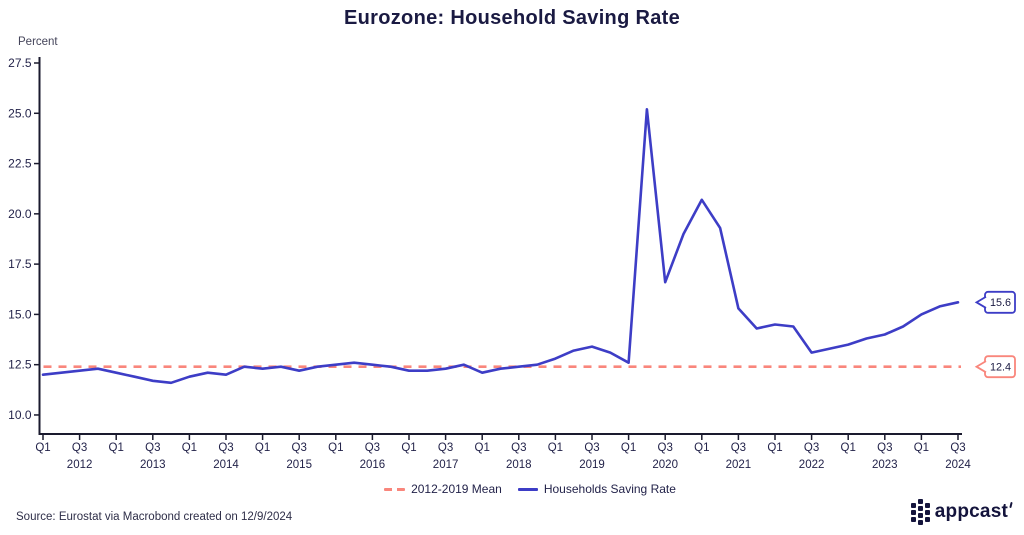 The image size is (1024, 535). What do you see at coordinates (299, 465) in the screenshot?
I see `year-label: 2015` at bounding box center [299, 465].